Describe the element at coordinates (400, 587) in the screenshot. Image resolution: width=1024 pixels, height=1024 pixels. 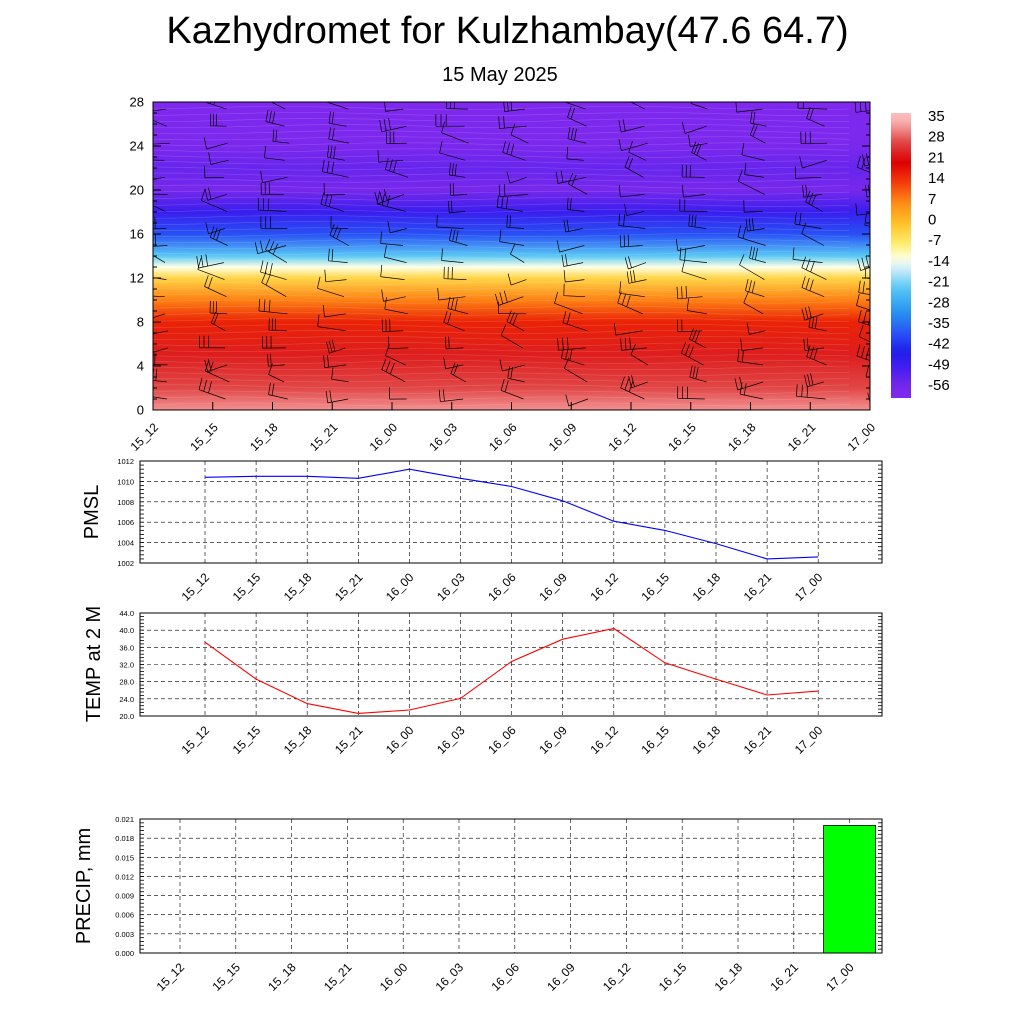
I see `x-tick-label: 16_00` at that location.